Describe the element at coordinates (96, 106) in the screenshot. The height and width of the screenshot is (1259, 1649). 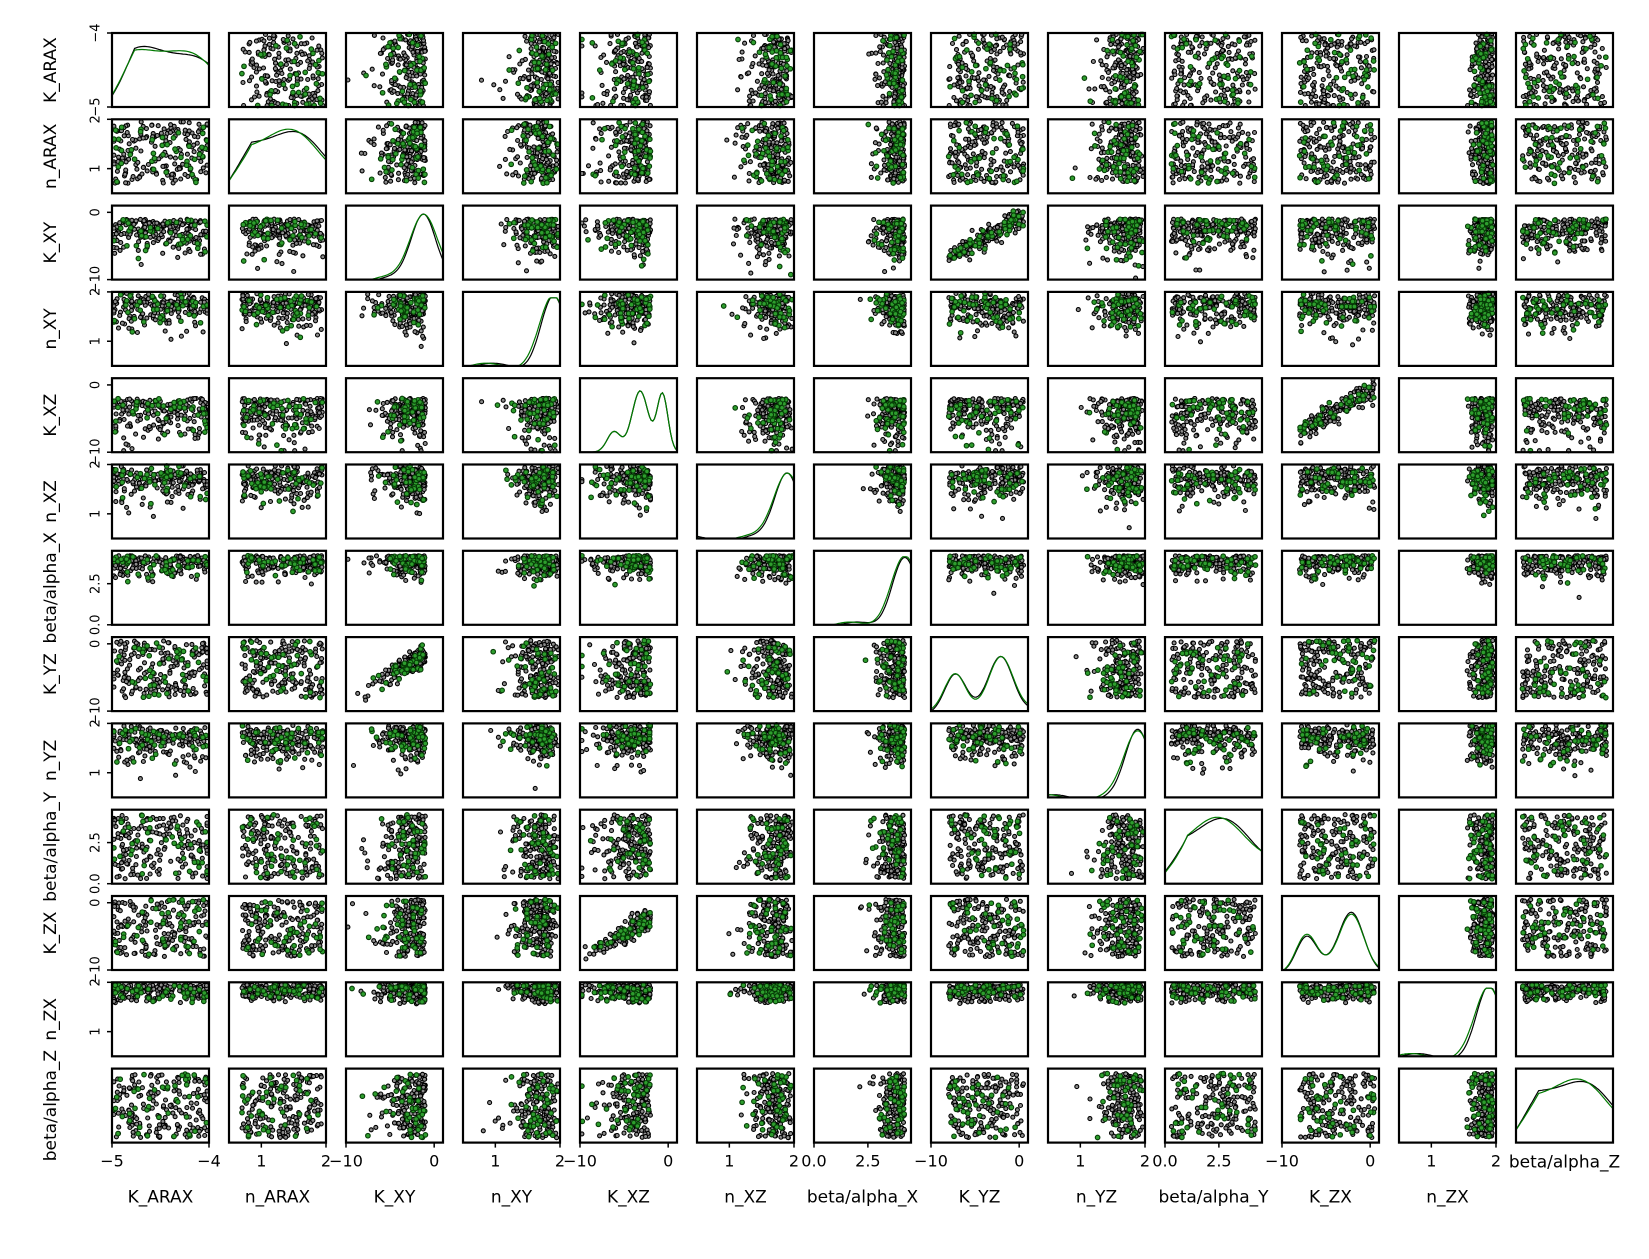
I see `y-tick-label: −5` at that location.